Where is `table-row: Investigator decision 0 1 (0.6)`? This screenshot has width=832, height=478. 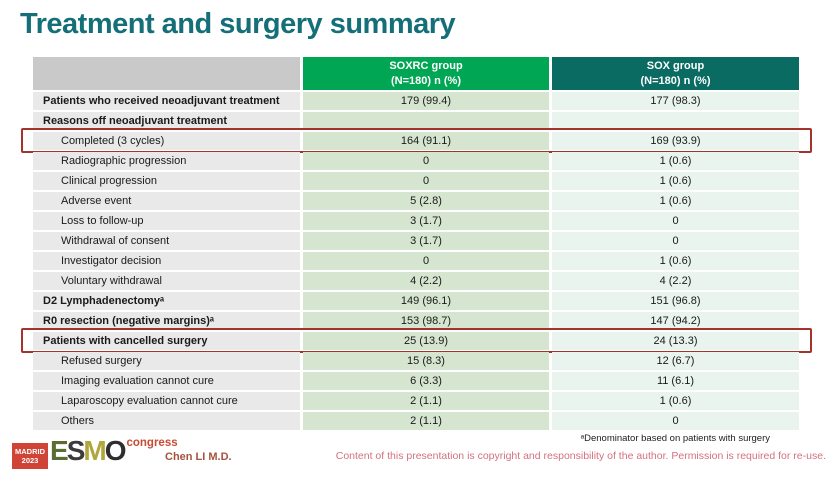 table-row: Investigator decision 0 1 (0.6) is located at coordinates (416, 261).